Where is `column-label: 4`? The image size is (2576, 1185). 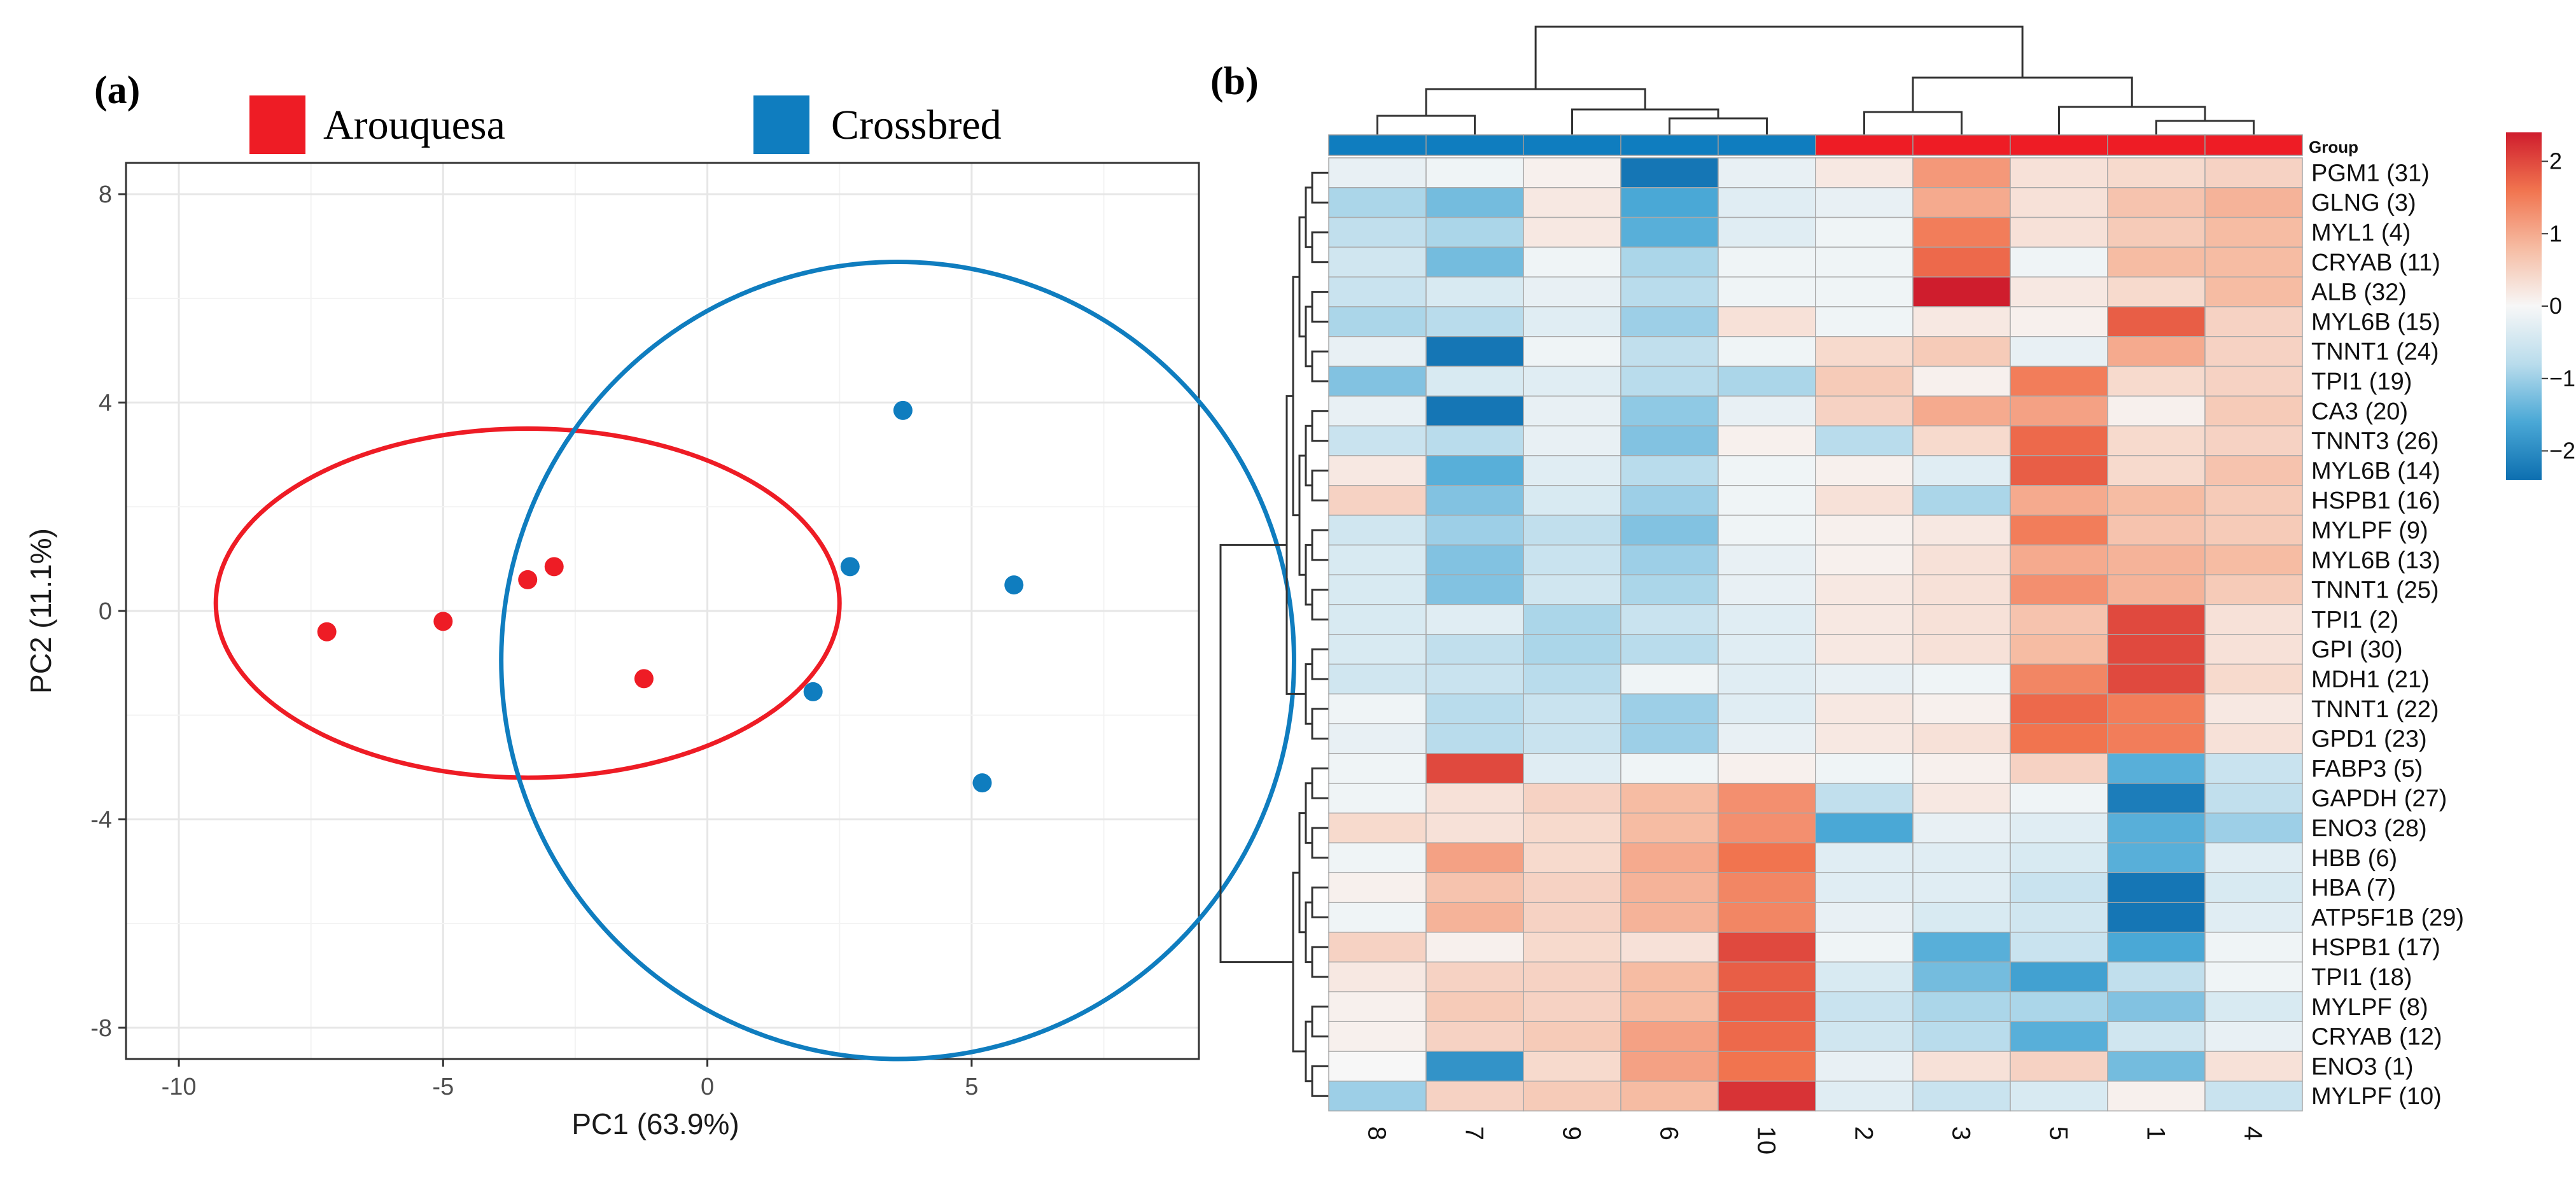 column-label: 4 is located at coordinates (2253, 1133).